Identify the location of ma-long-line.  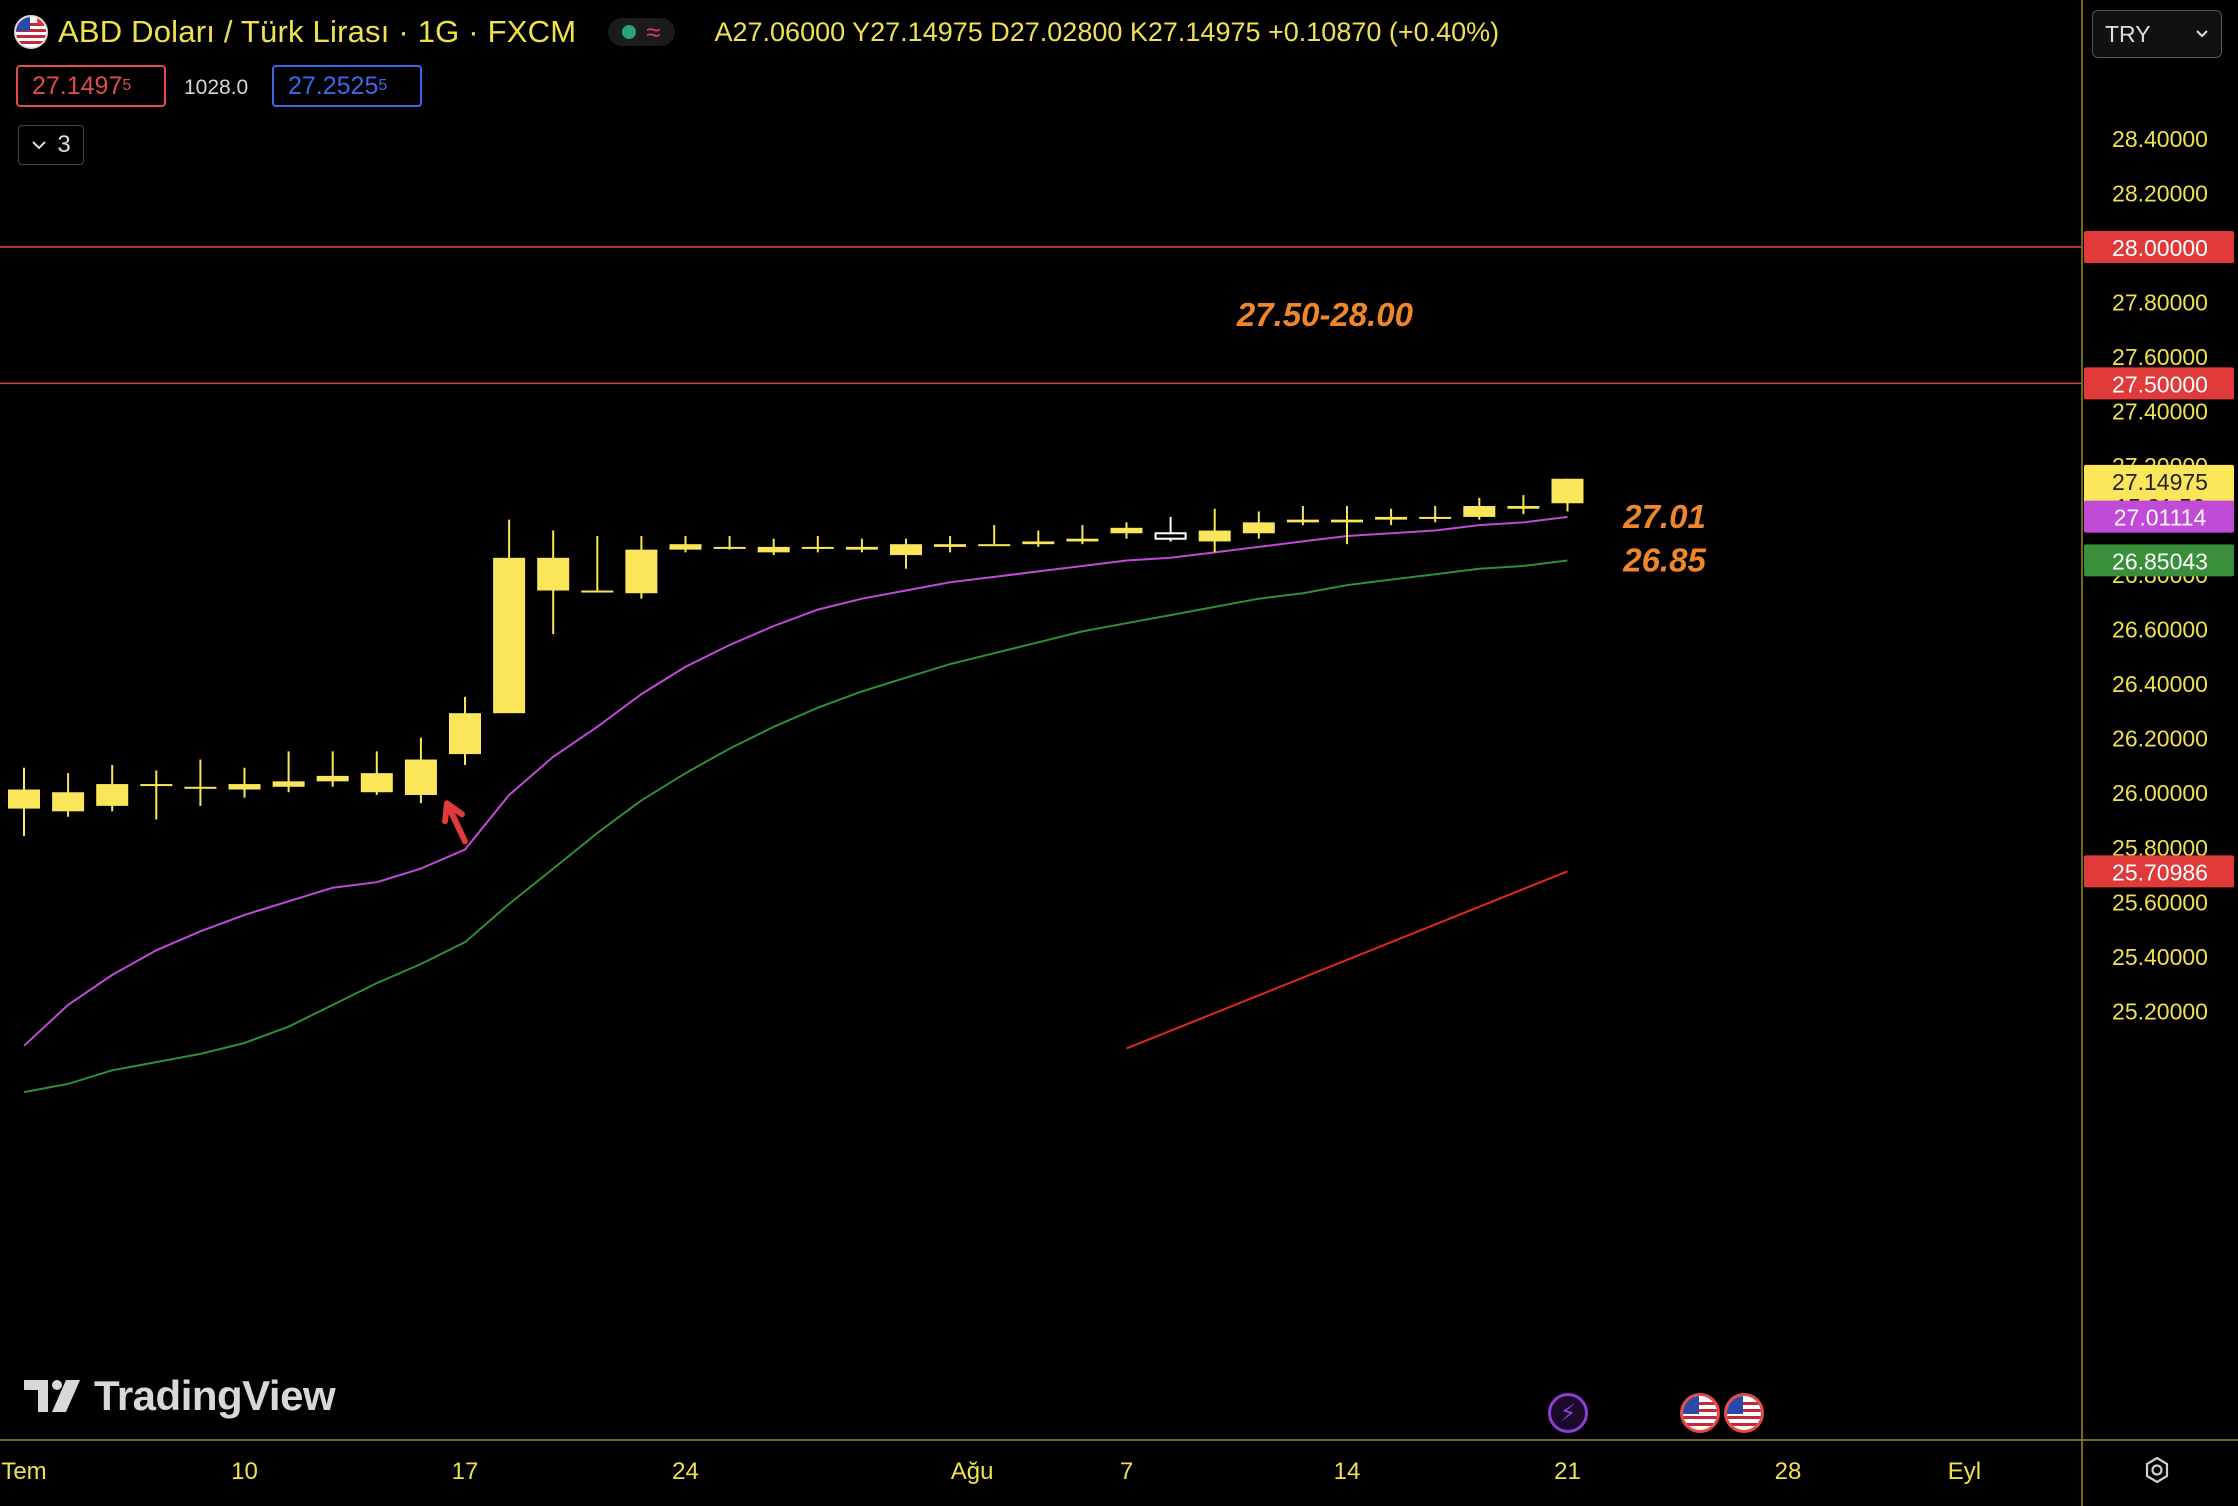
(1347, 960).